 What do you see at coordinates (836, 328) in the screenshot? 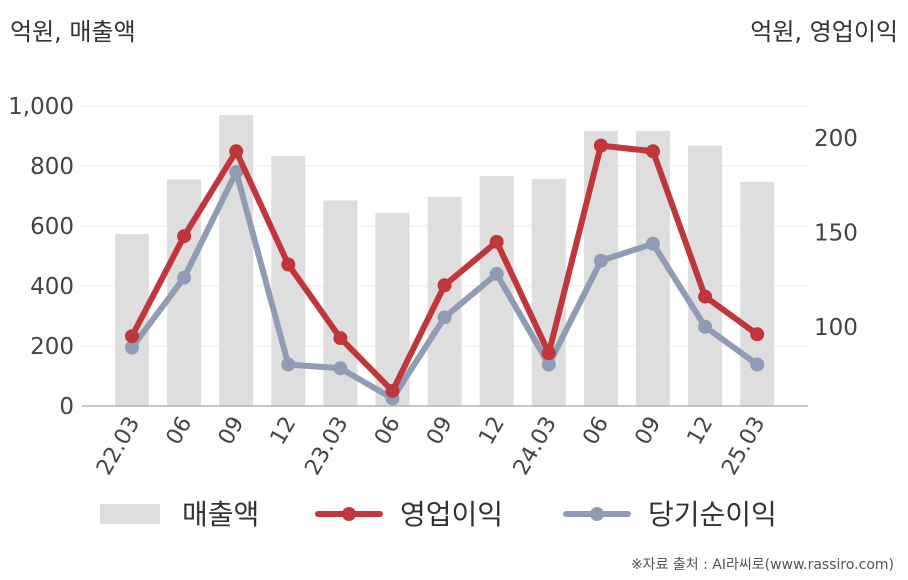
I see `y-right-tick-label: 100` at bounding box center [836, 328].